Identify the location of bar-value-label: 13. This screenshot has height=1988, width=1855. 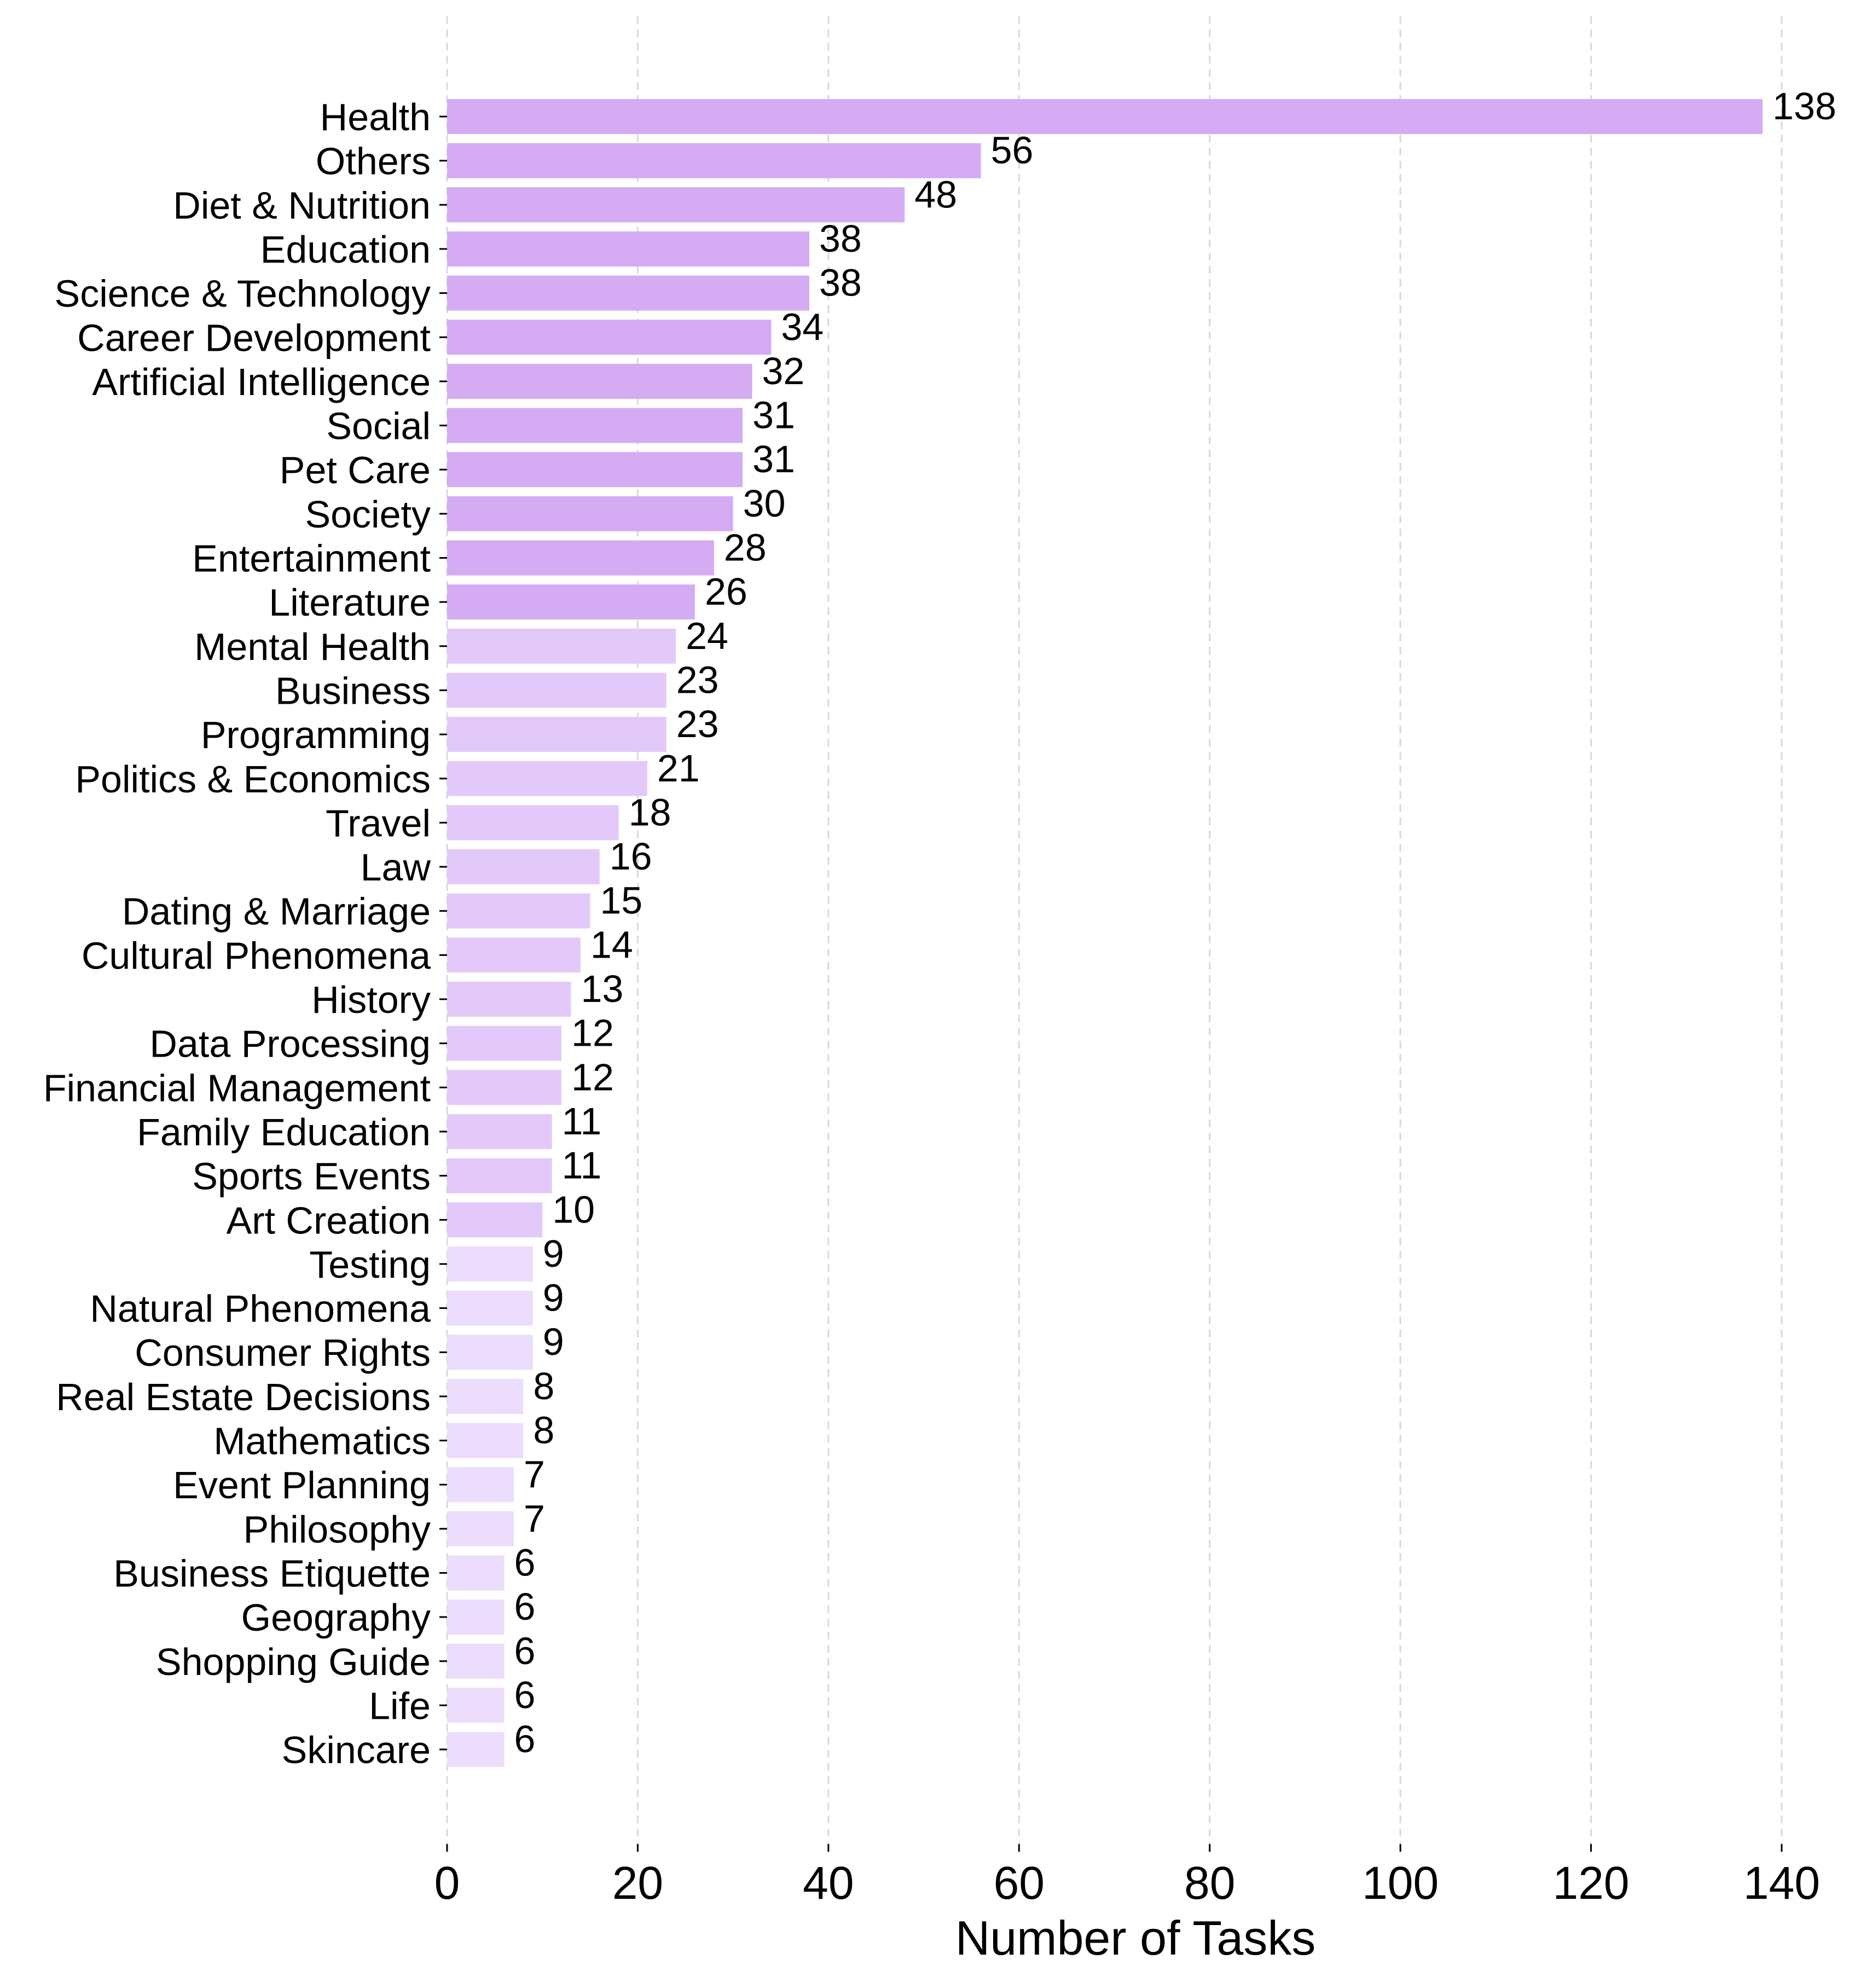
(602, 988).